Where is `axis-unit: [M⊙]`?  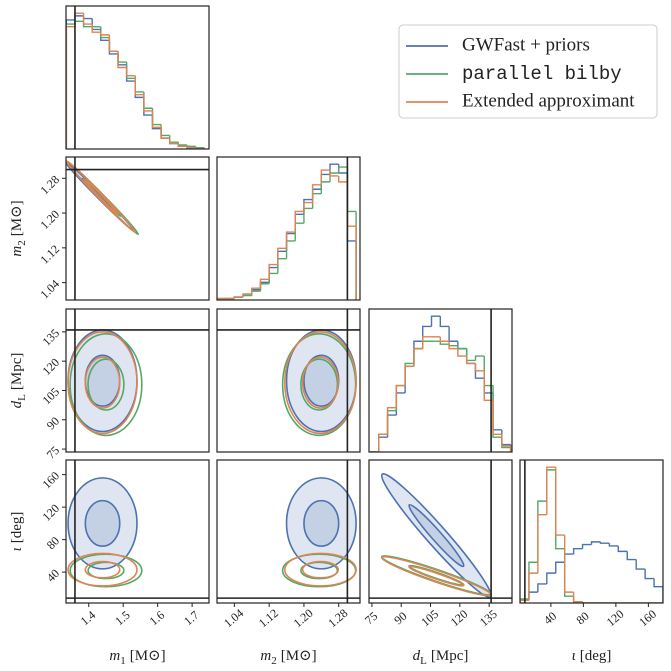
axis-unit: [M⊙] is located at coordinates (17, 218).